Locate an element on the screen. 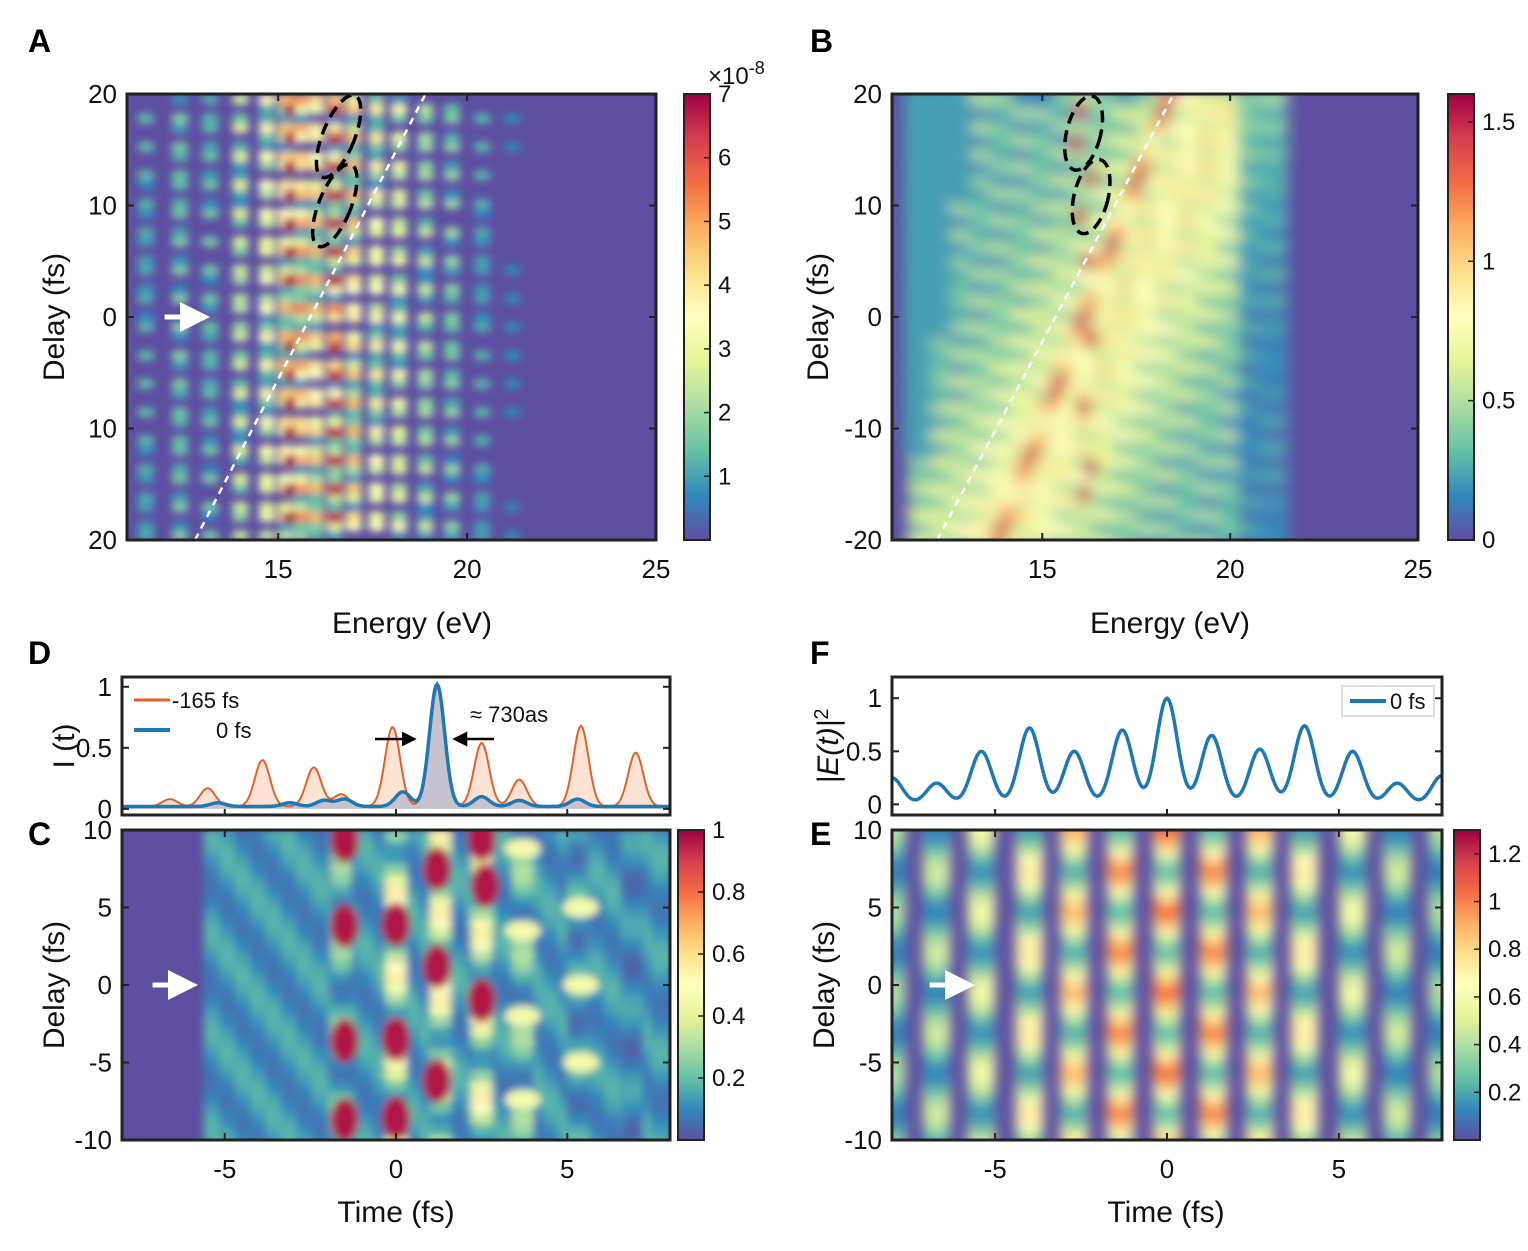  colorbar-label-e: 0.4 is located at coordinates (1504, 1045).